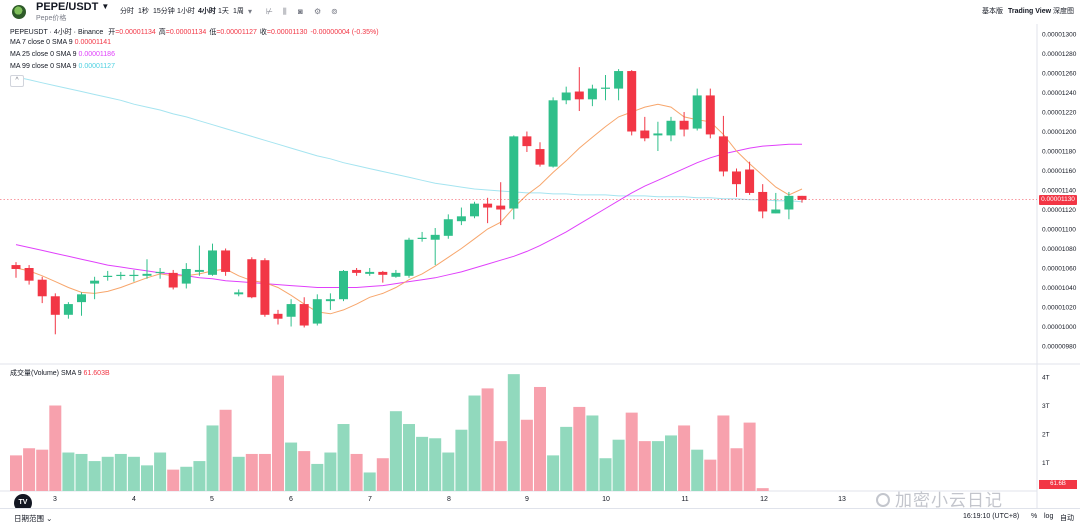  I want to click on symbol-name: PEPE/USDT, so click(67, 7).